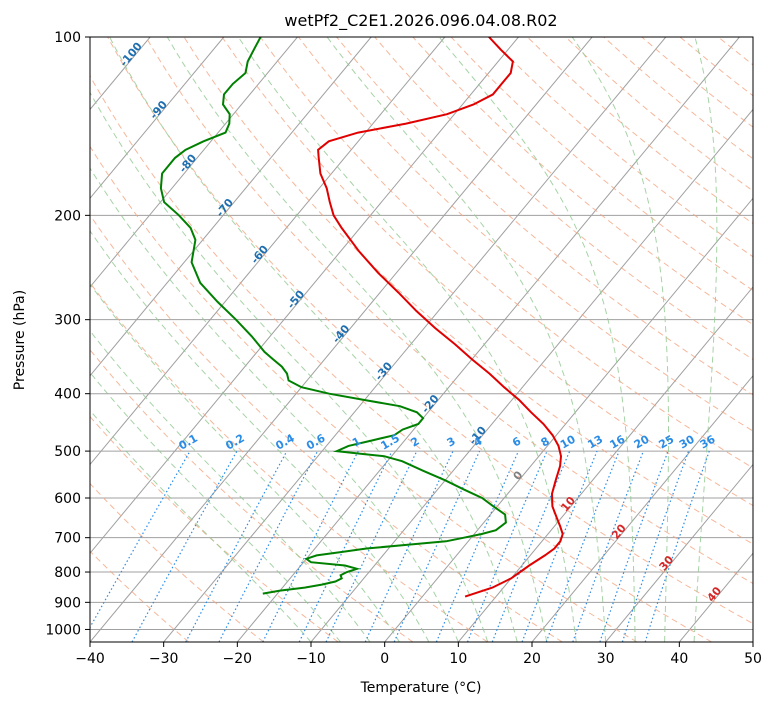 This screenshot has width=775, height=708. I want to click on y-tick-label: 100, so click(67, 38).